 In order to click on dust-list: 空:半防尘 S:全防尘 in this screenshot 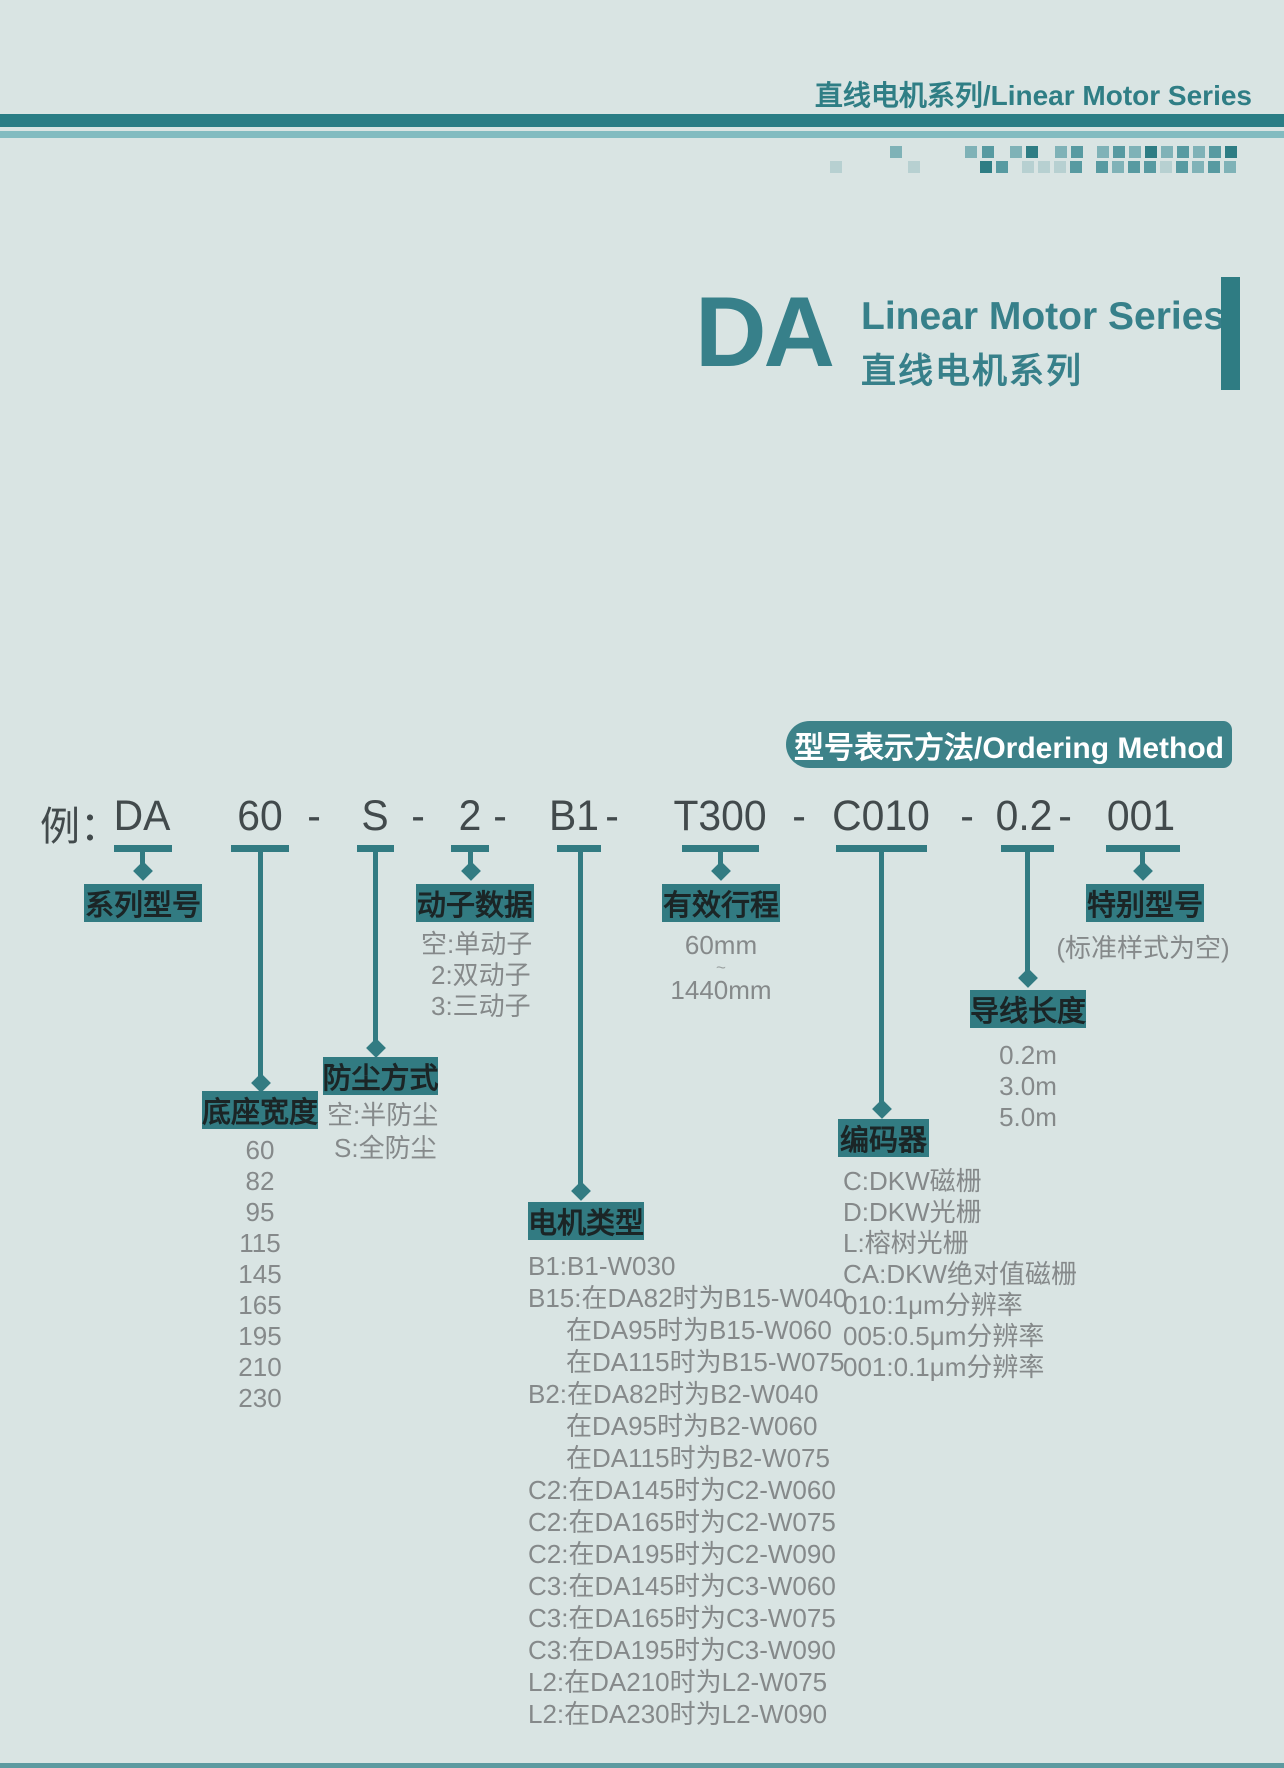, I will do `click(382, 1132)`.